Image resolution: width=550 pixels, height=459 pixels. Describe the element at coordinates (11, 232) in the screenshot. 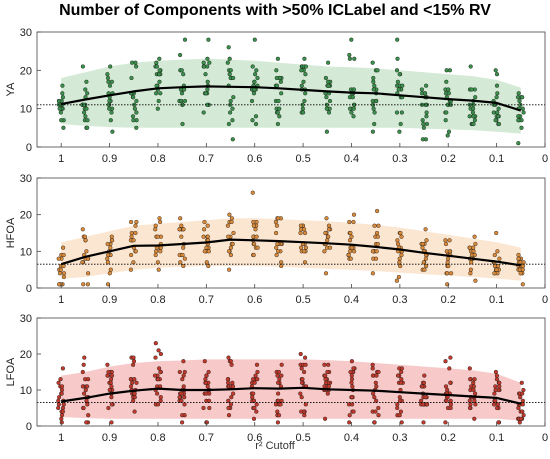

I see `y-axis-label: HFOA` at that location.